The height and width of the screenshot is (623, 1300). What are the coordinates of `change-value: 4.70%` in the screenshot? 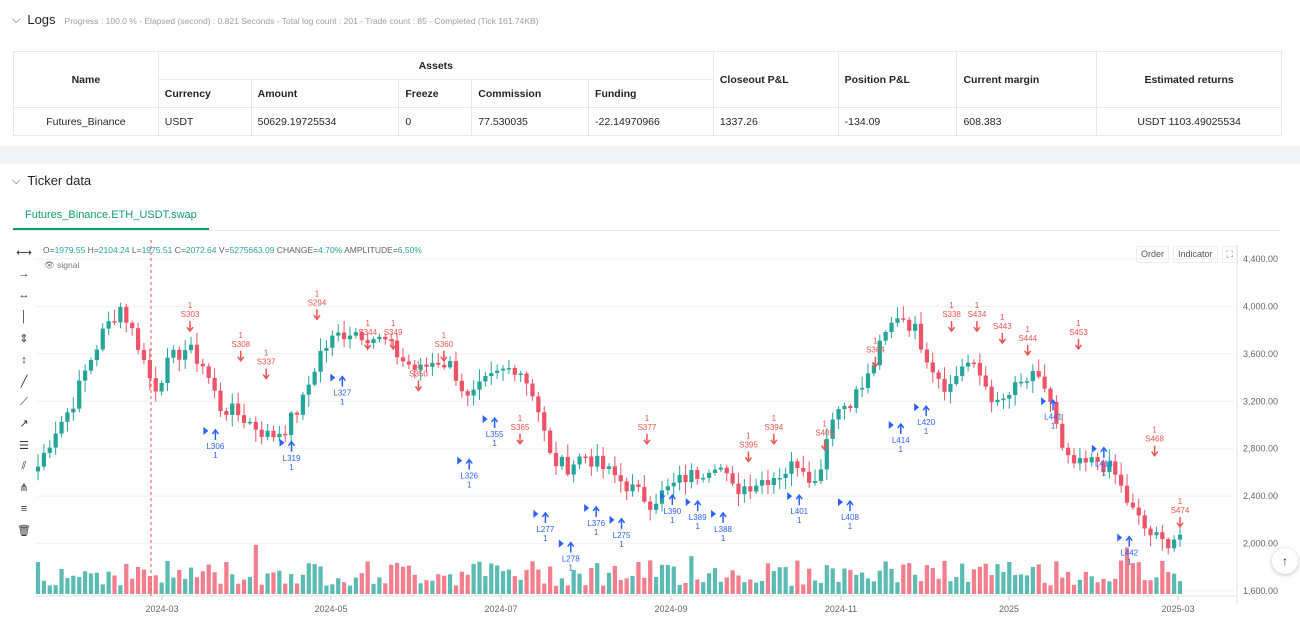 It's located at (330, 250).